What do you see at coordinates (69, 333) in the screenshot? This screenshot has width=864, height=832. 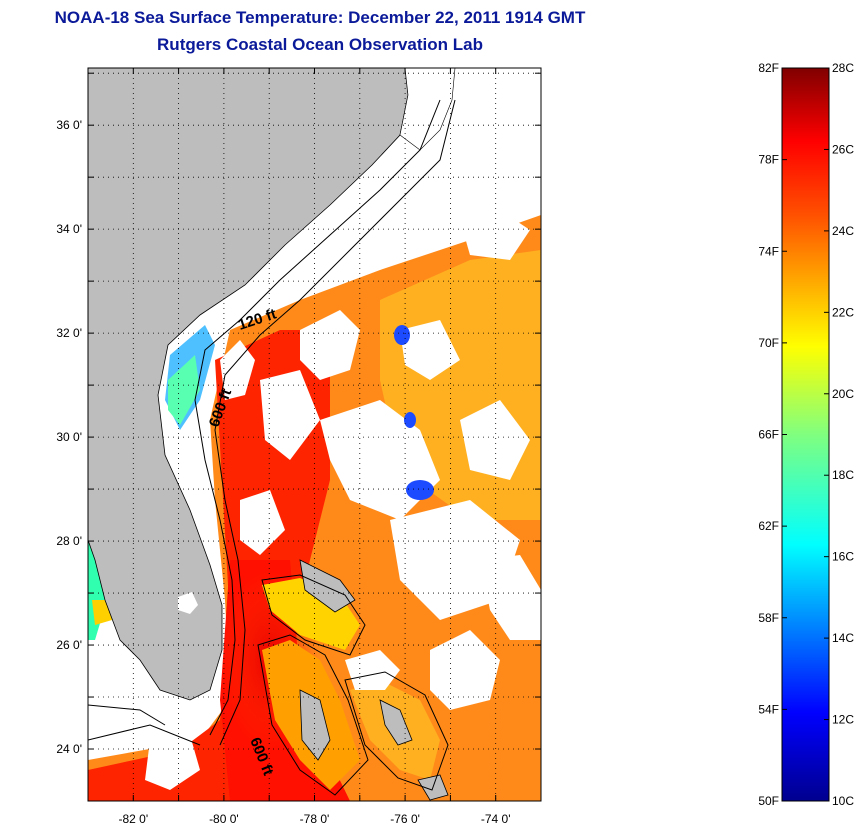 I see `lat-tick-label: 32 0'` at bounding box center [69, 333].